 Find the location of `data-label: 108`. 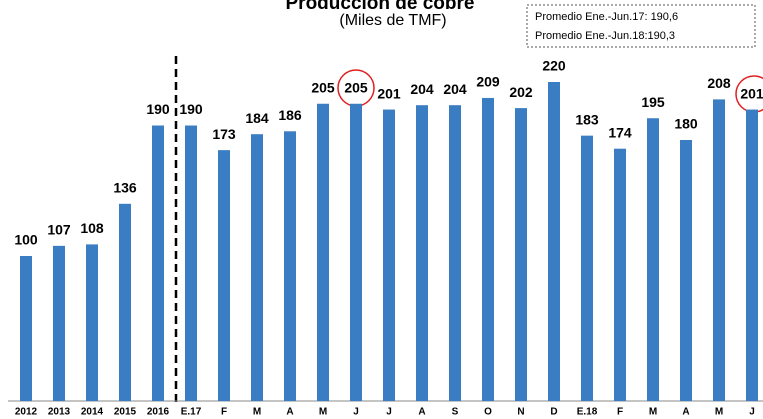

data-label: 108 is located at coordinates (92, 228).